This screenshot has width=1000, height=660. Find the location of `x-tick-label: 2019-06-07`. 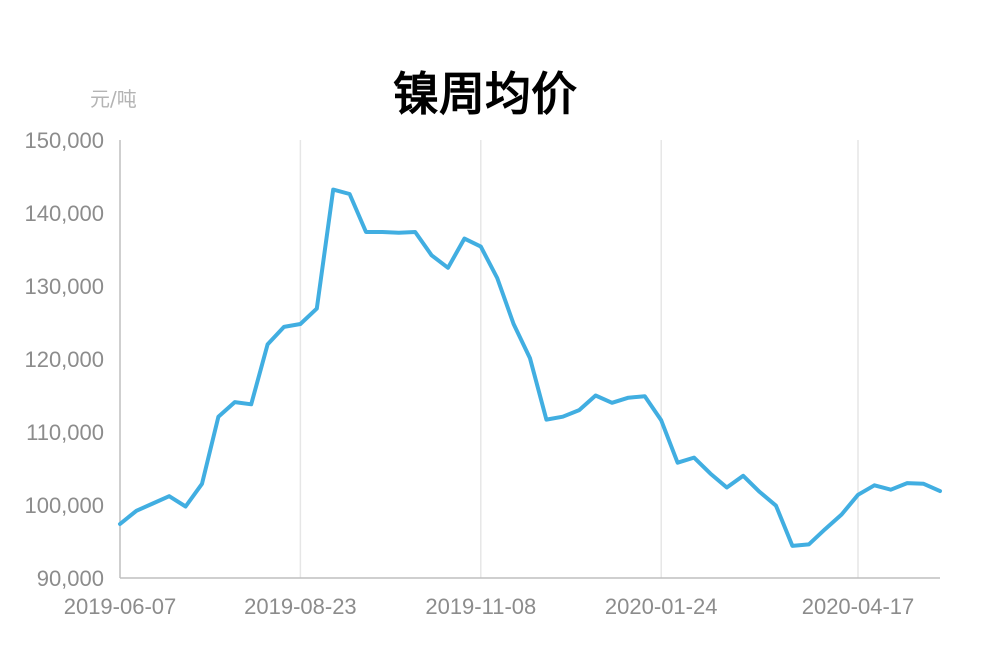

x-tick-label: 2019-06-07 is located at coordinates (120, 606).